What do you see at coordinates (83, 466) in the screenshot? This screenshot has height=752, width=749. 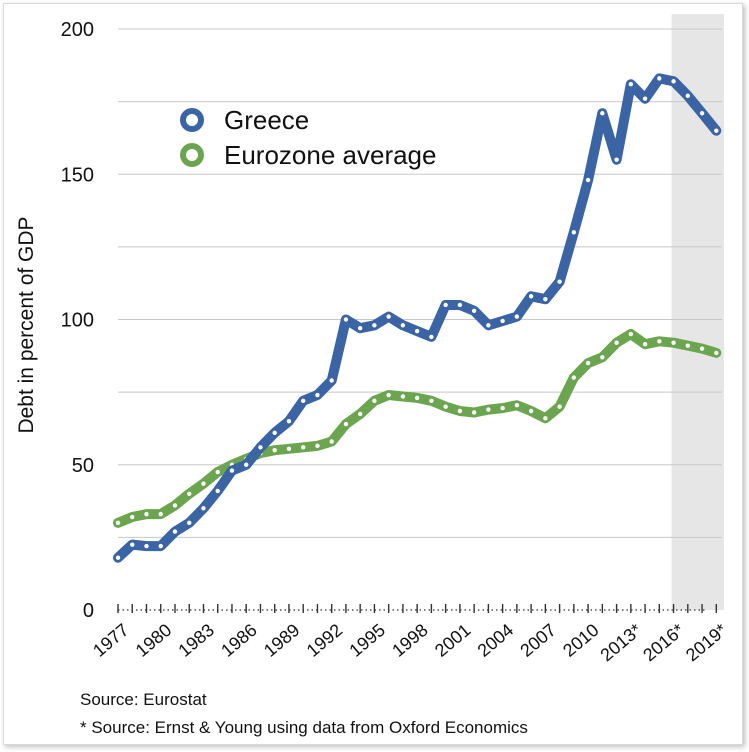 I see `y-tick-label: 50` at bounding box center [83, 466].